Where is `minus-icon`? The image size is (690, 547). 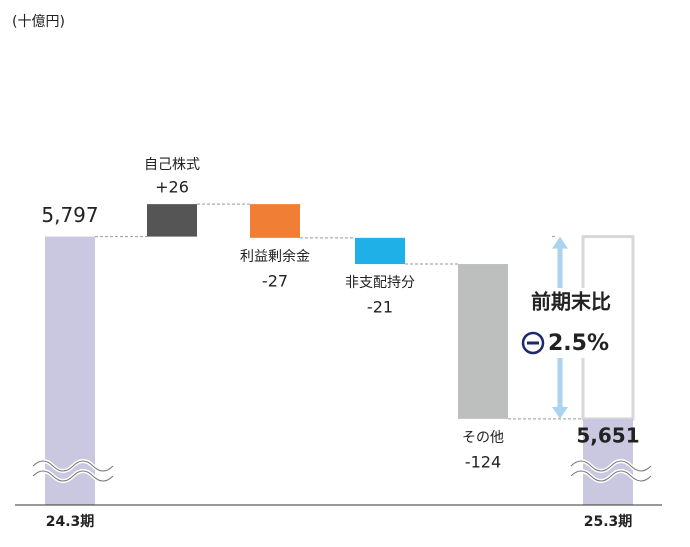 minus-icon is located at coordinates (533, 343).